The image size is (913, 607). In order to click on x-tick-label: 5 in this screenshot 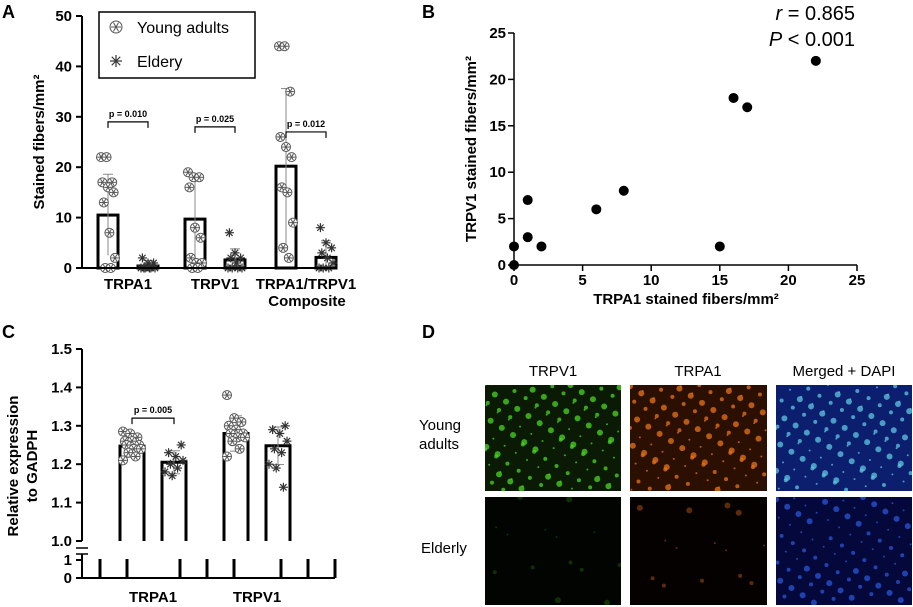, I will do `click(582, 280)`.